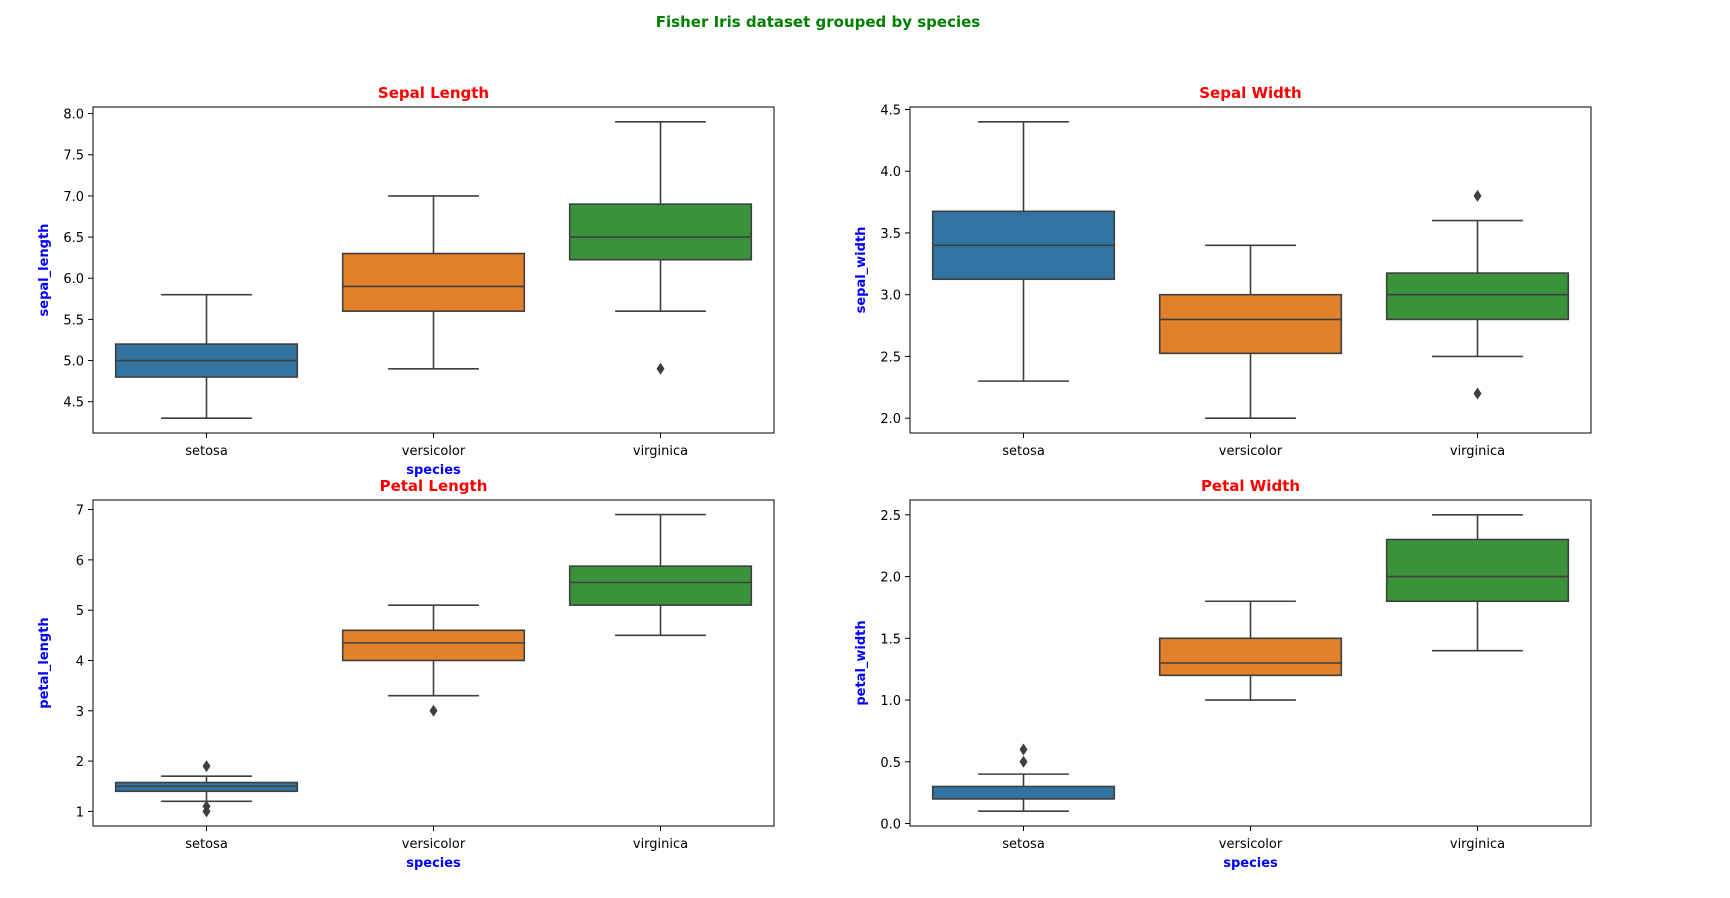 The height and width of the screenshot is (898, 1730). What do you see at coordinates (890, 825) in the screenshot?
I see `y-tick-label: 0.0` at bounding box center [890, 825].